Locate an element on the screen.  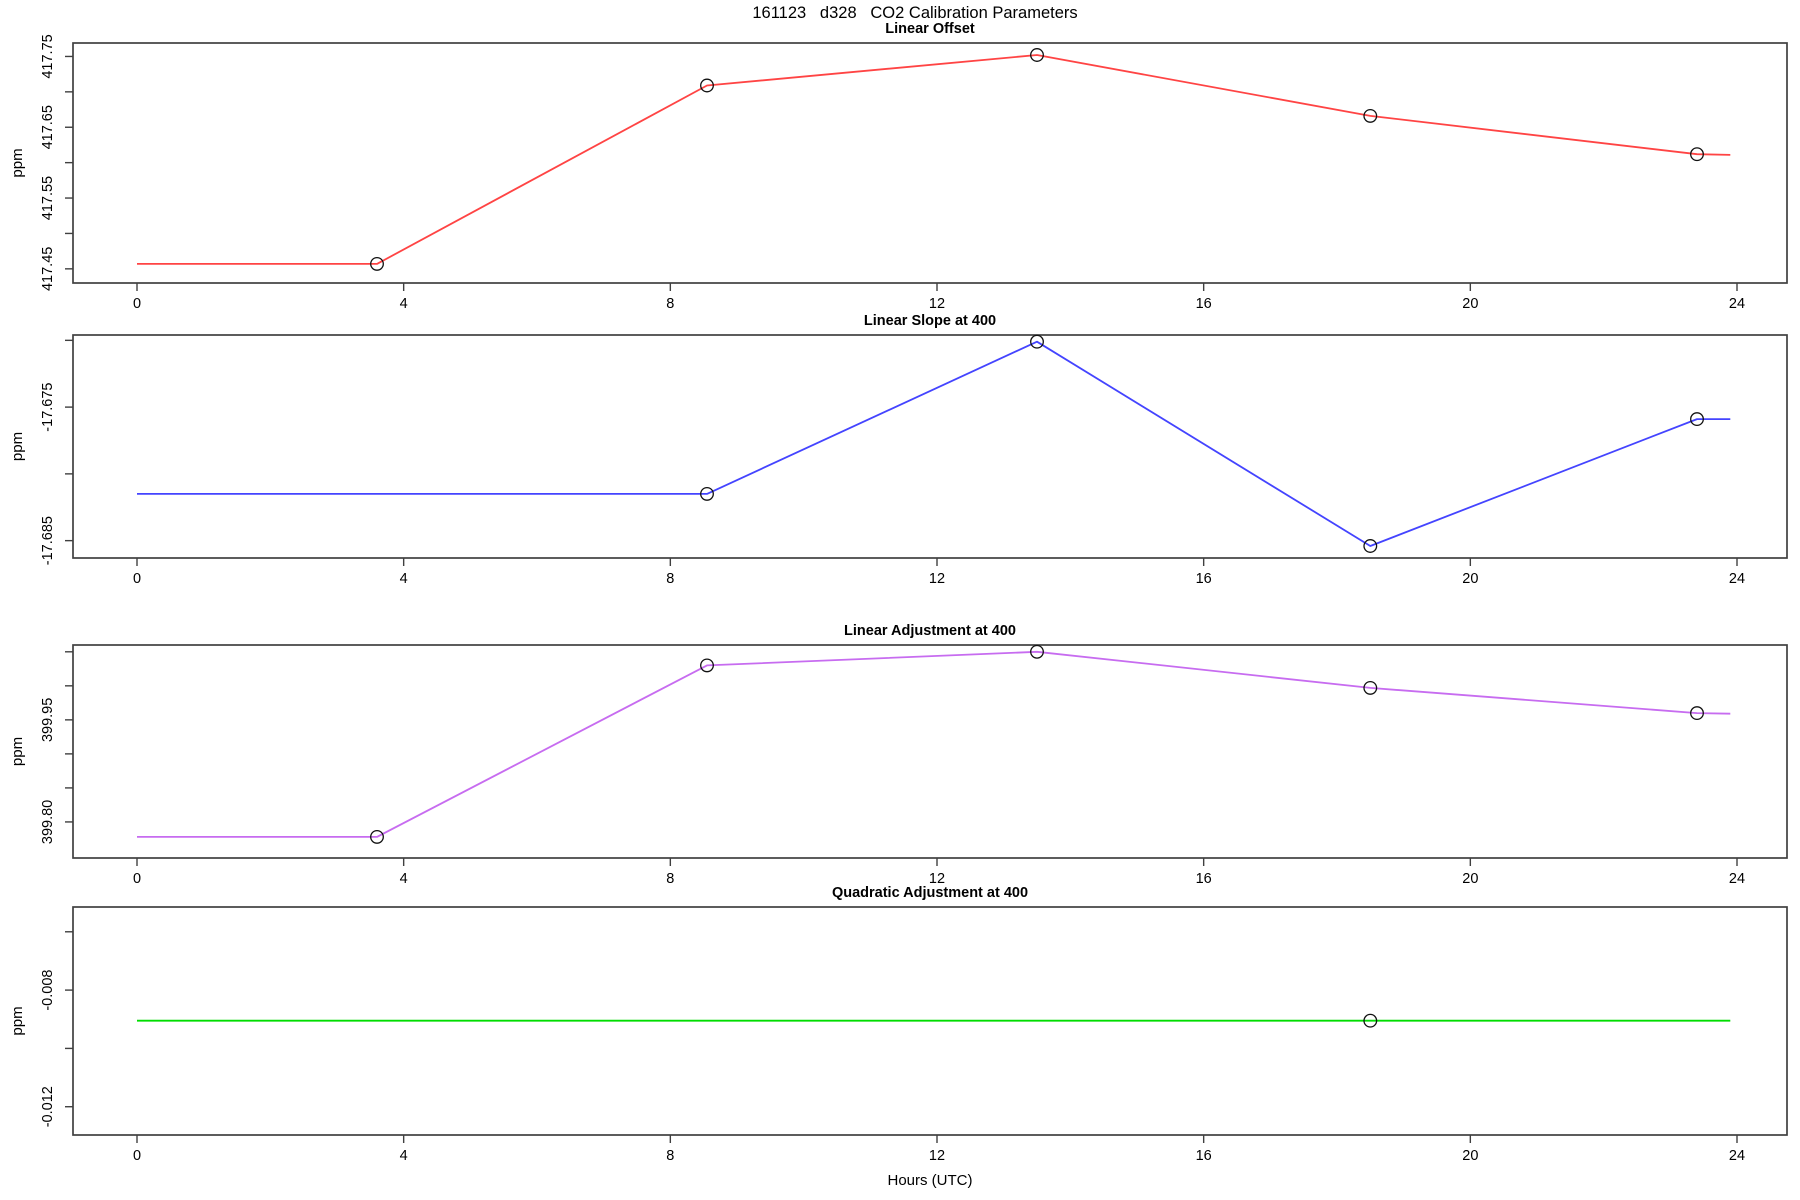
series-line is located at coordinates (934, 744).